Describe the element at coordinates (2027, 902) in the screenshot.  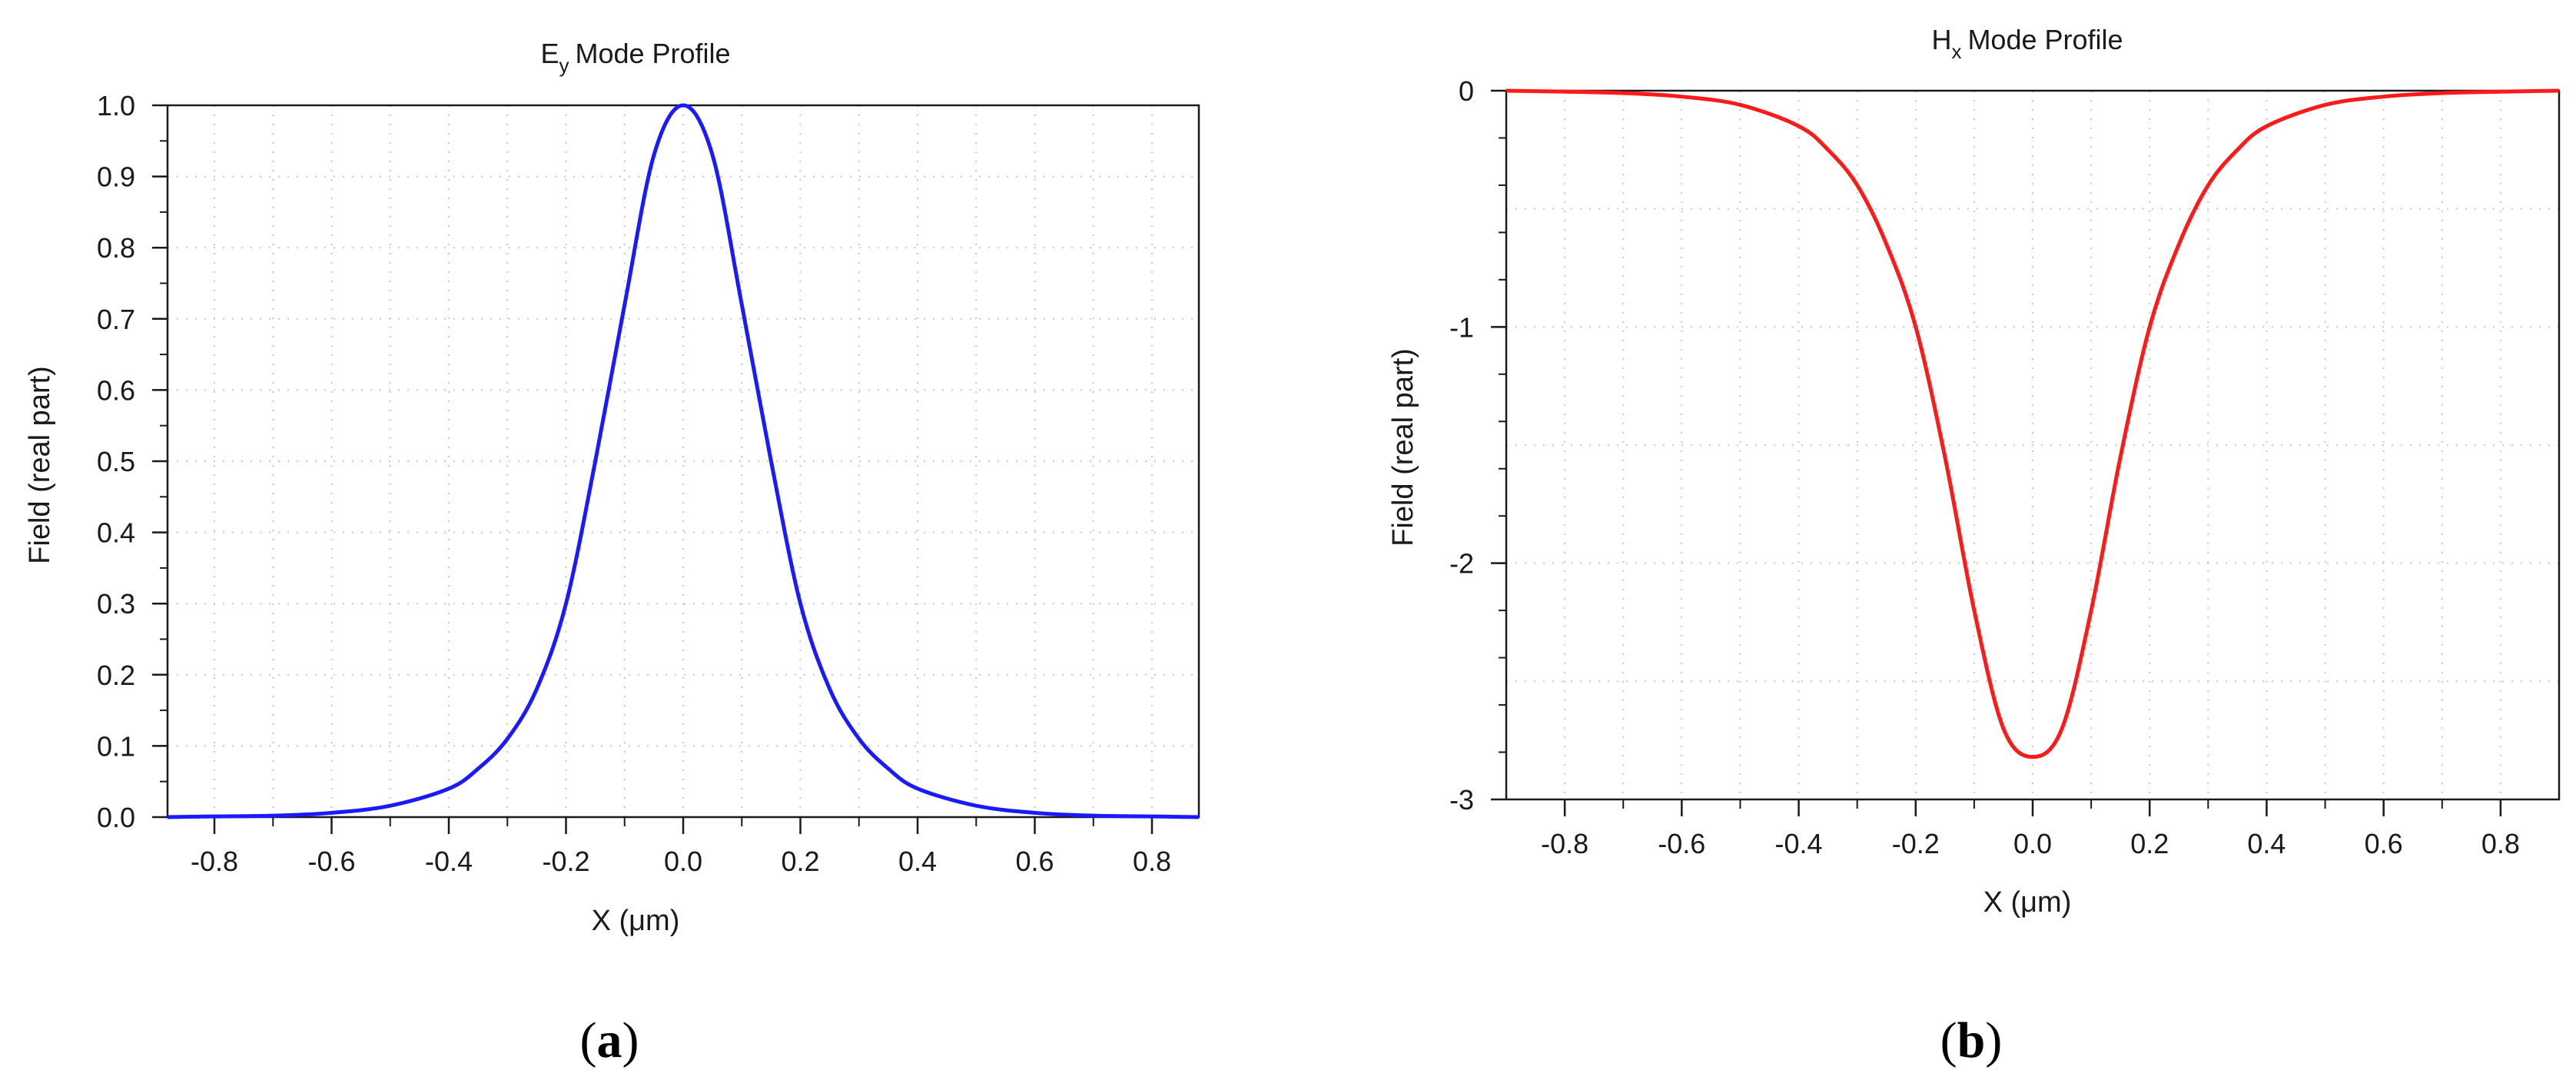
I see `x-axis-label-b: X (μm)` at that location.